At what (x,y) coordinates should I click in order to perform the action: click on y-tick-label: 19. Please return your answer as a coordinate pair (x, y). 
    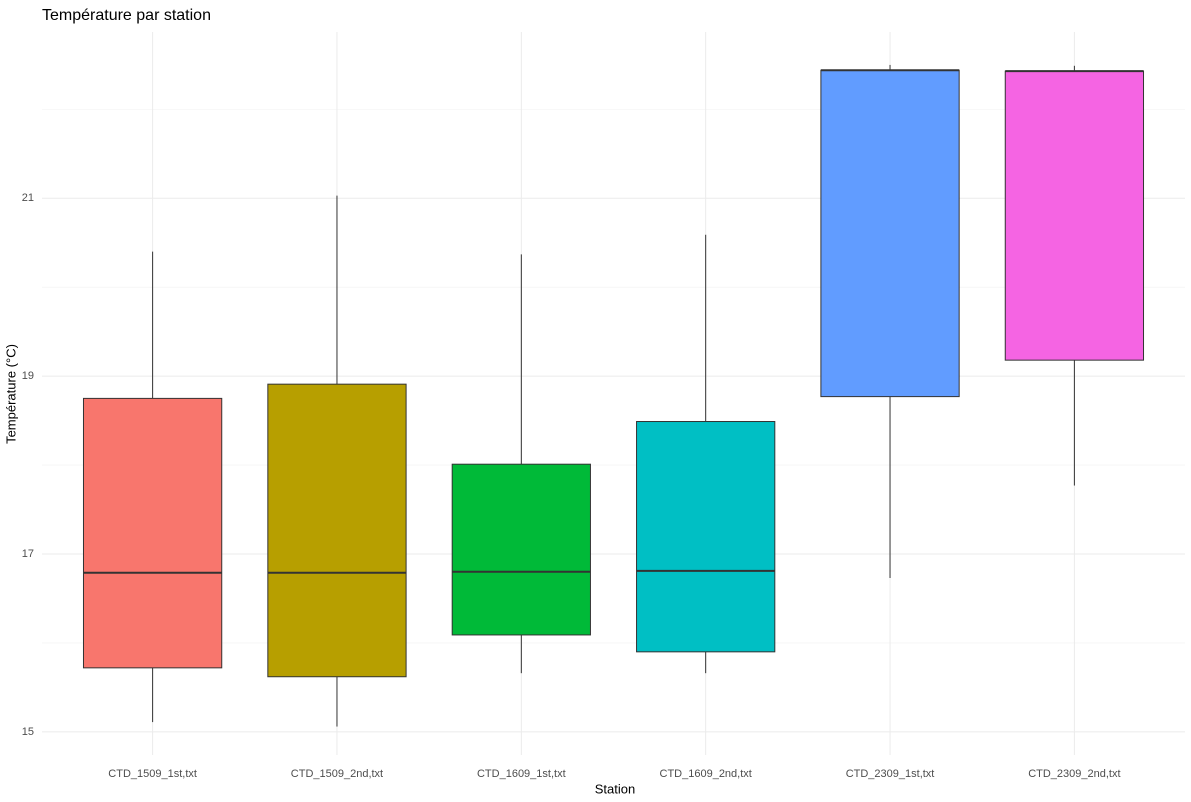
    Looking at the image, I should click on (28, 376).